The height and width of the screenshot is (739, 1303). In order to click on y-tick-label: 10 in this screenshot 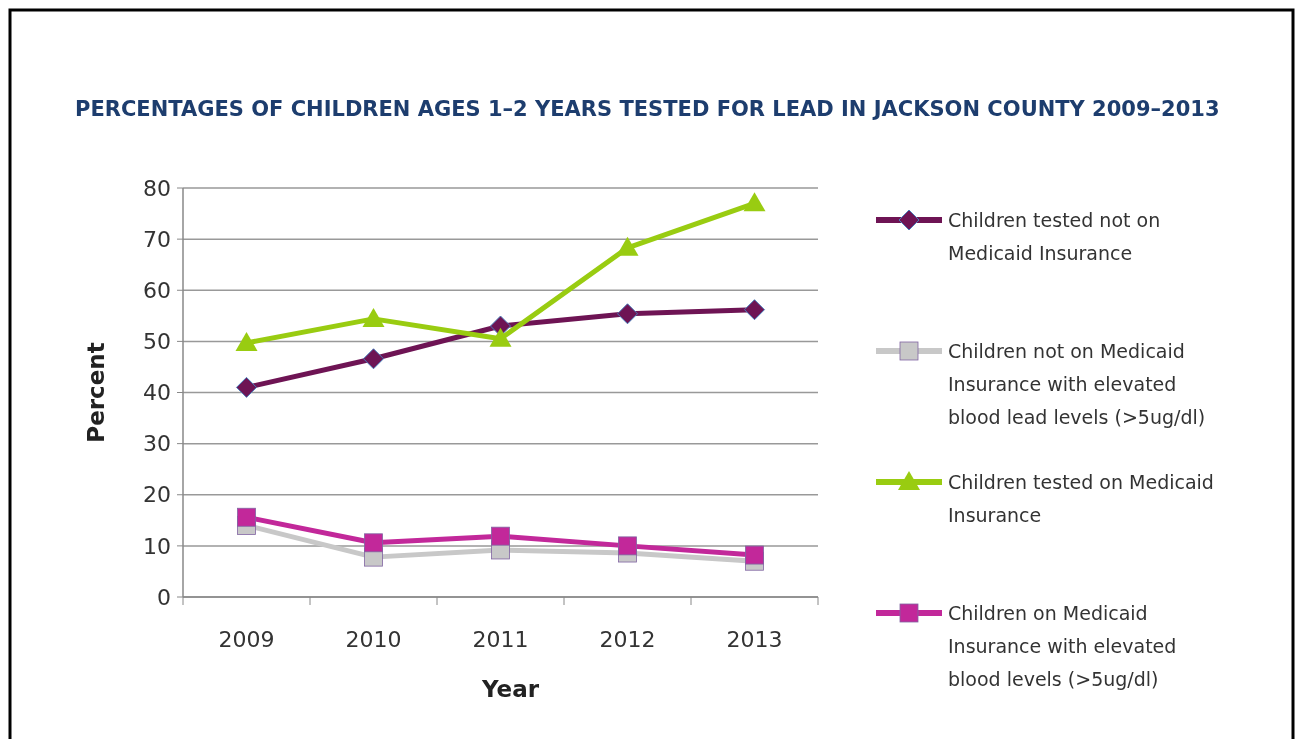, I will do `click(157, 546)`.